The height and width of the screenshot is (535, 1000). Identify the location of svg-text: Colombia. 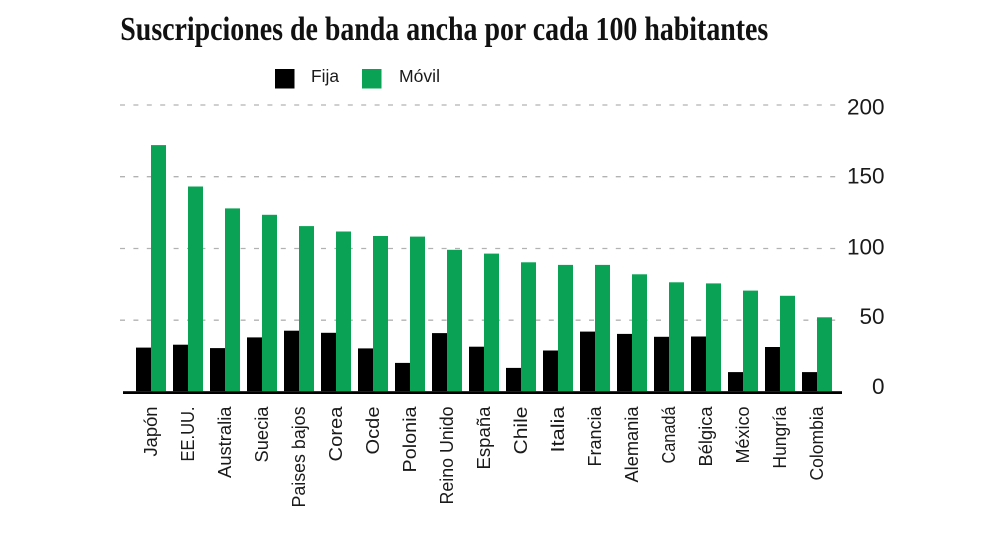
(817, 443).